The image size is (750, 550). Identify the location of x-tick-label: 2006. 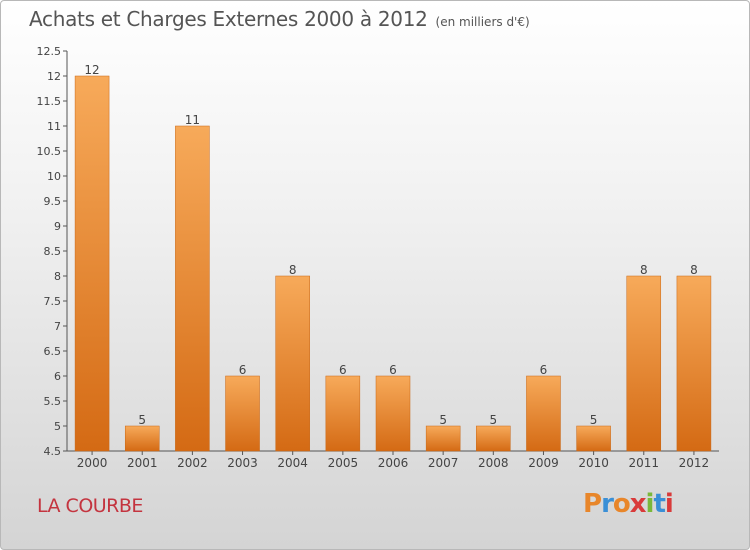
(393, 463).